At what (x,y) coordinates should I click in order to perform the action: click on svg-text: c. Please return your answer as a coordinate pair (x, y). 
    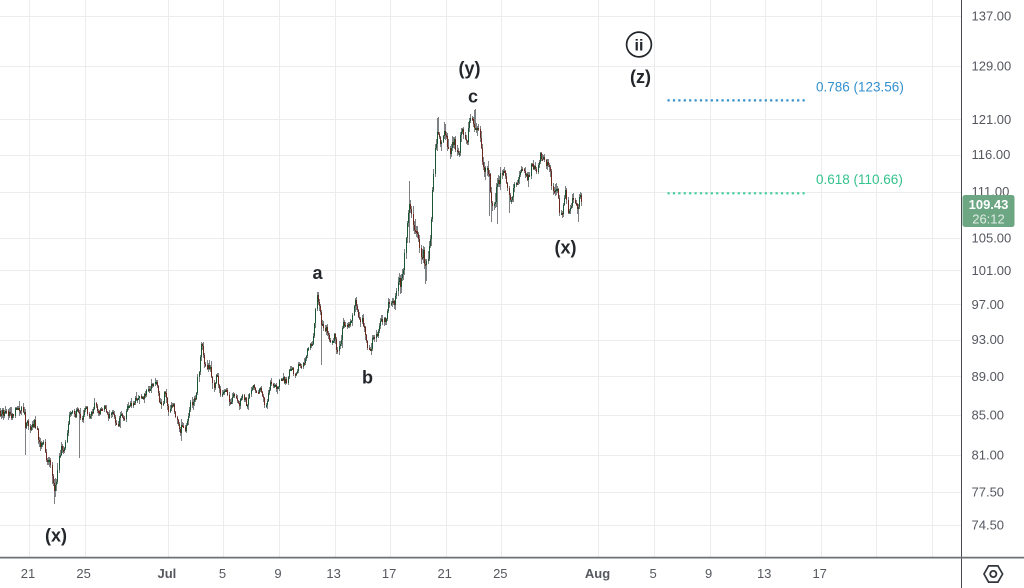
    Looking at the image, I should click on (473, 97).